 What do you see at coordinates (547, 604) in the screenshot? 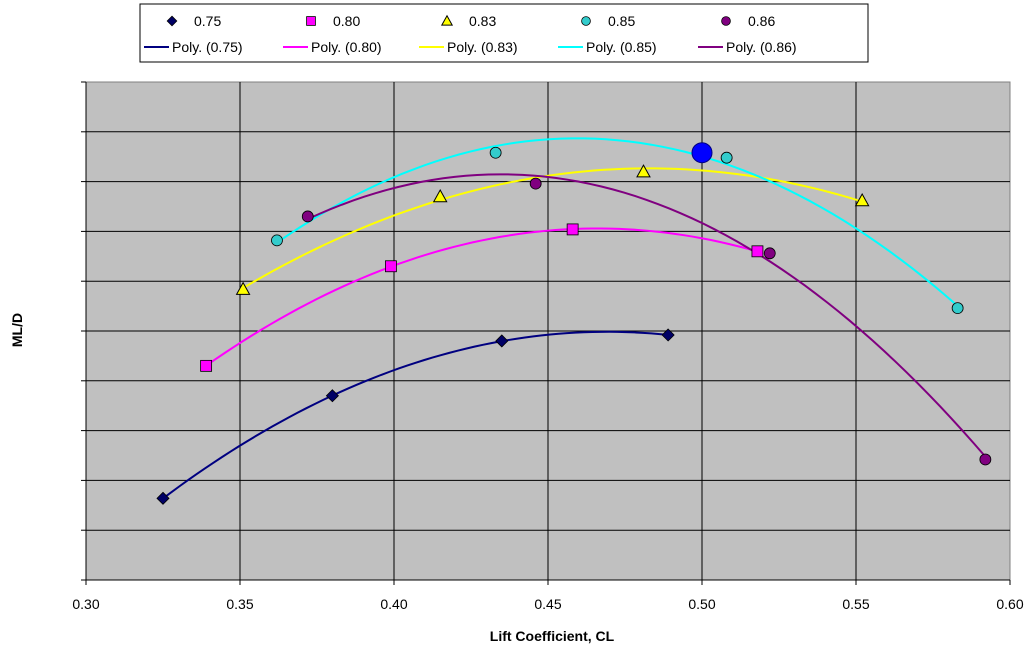
I see `x-tick-label: 0.45` at bounding box center [547, 604].